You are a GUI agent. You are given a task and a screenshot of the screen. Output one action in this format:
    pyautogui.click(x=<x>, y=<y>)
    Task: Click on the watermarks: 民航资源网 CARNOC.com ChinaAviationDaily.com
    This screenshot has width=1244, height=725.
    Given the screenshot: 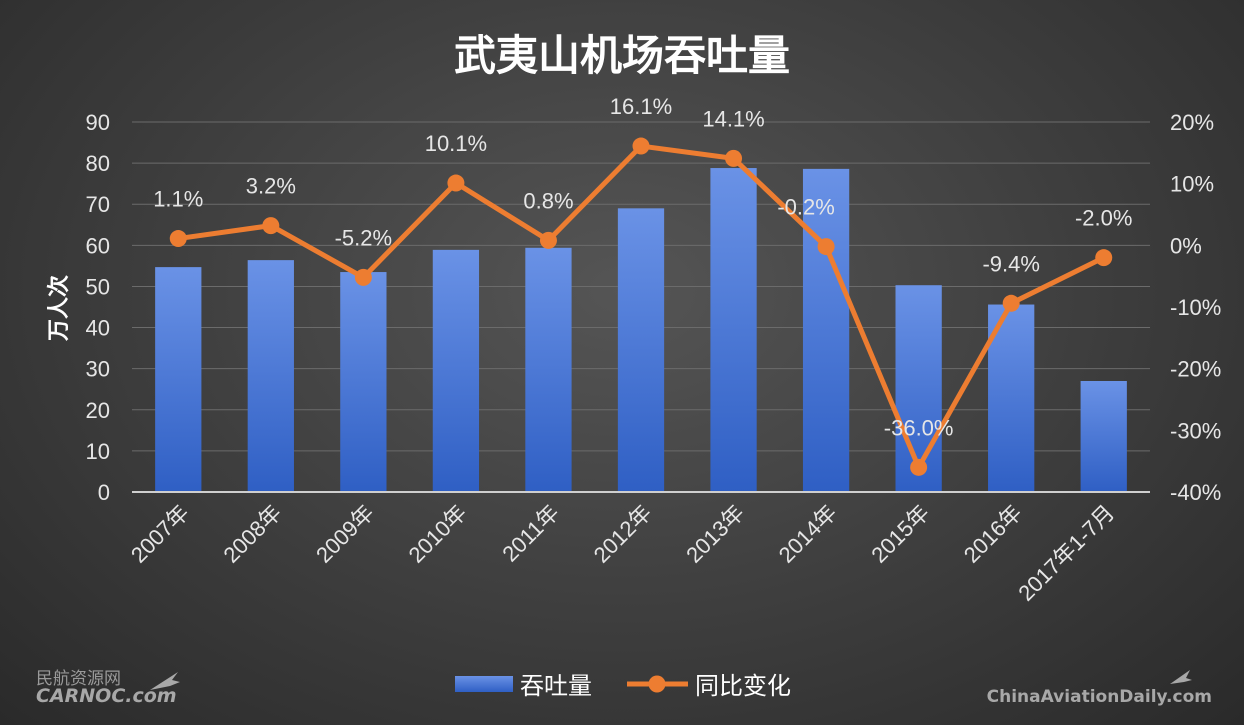 What is the action you would take?
    pyautogui.click(x=624, y=688)
    